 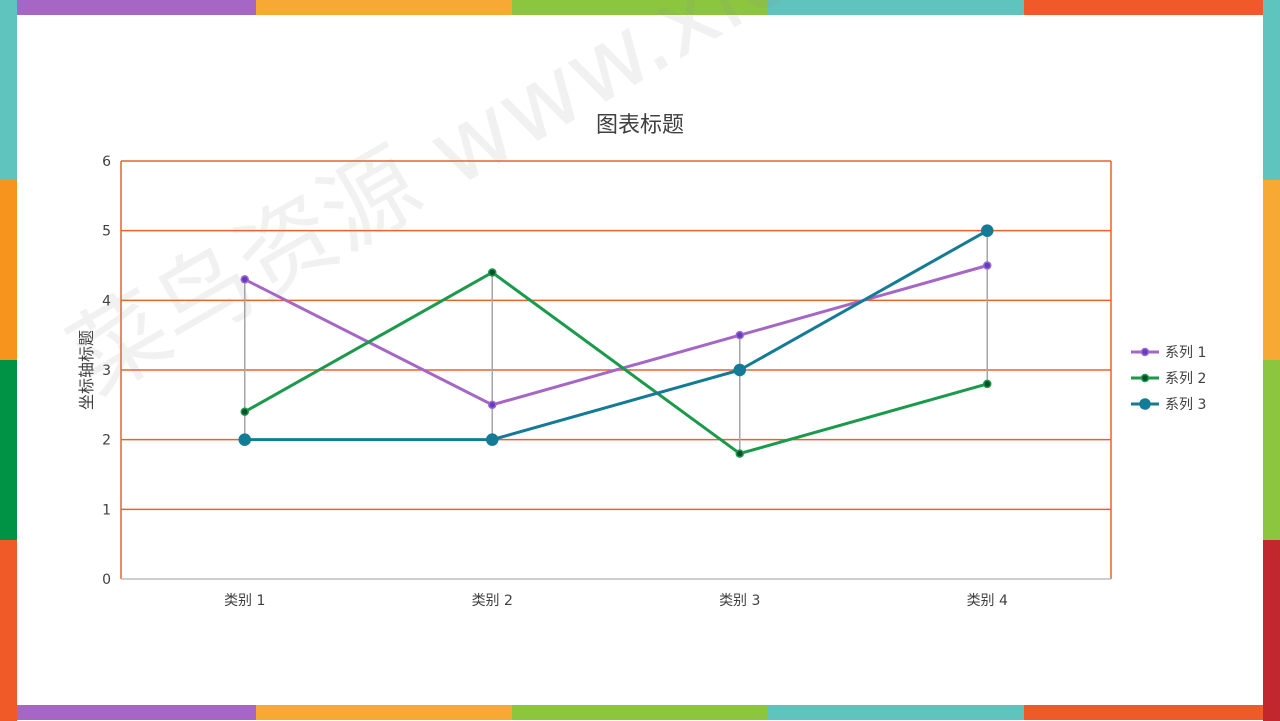 I want to click on y-axis-title: 坐标轴标题, so click(x=86, y=370).